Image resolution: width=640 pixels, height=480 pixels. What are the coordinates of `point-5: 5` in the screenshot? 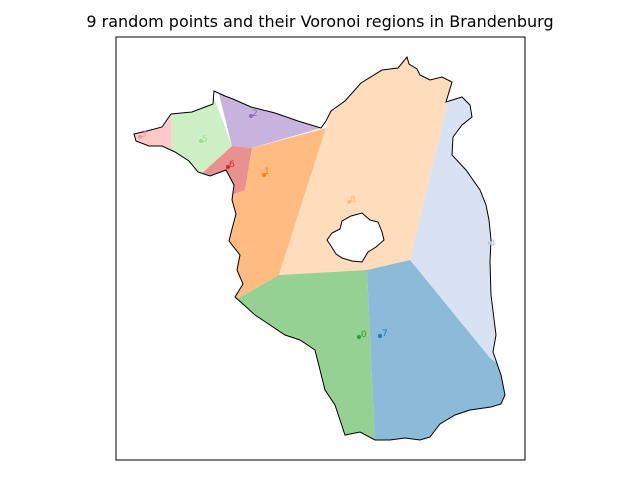 It's located at (203, 140).